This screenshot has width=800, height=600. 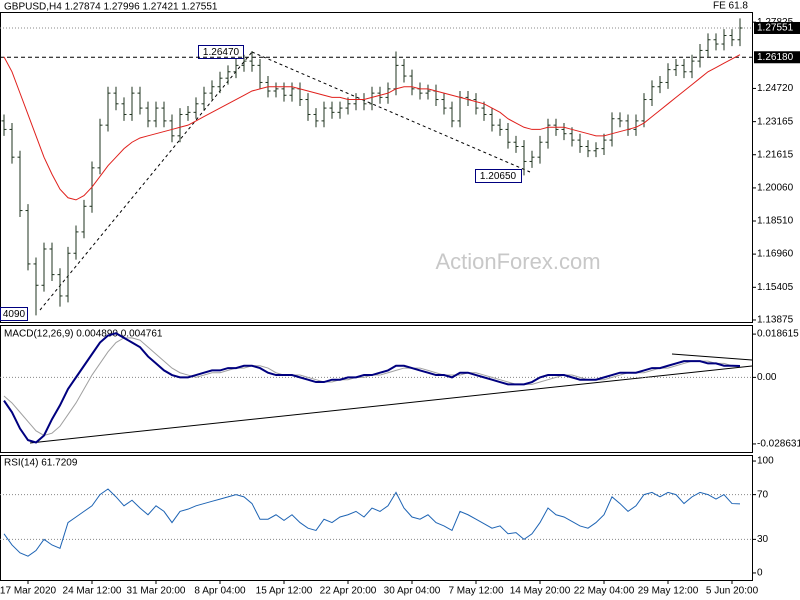 I want to click on x-tick-label: 7 May 12:00, so click(x=475, y=591).